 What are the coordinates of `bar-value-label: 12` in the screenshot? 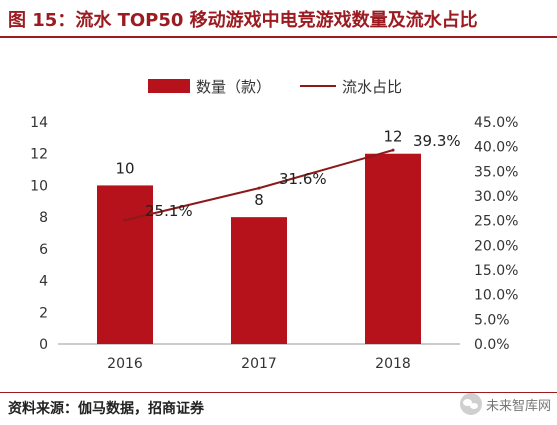 It's located at (392, 137).